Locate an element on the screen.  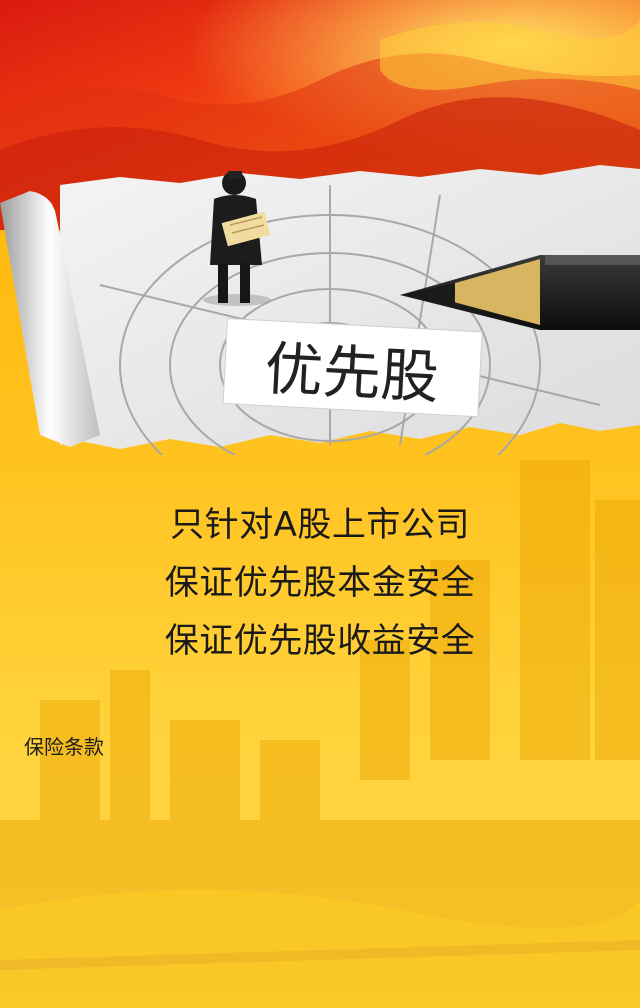
pencil-image is located at coordinates (520, 292).